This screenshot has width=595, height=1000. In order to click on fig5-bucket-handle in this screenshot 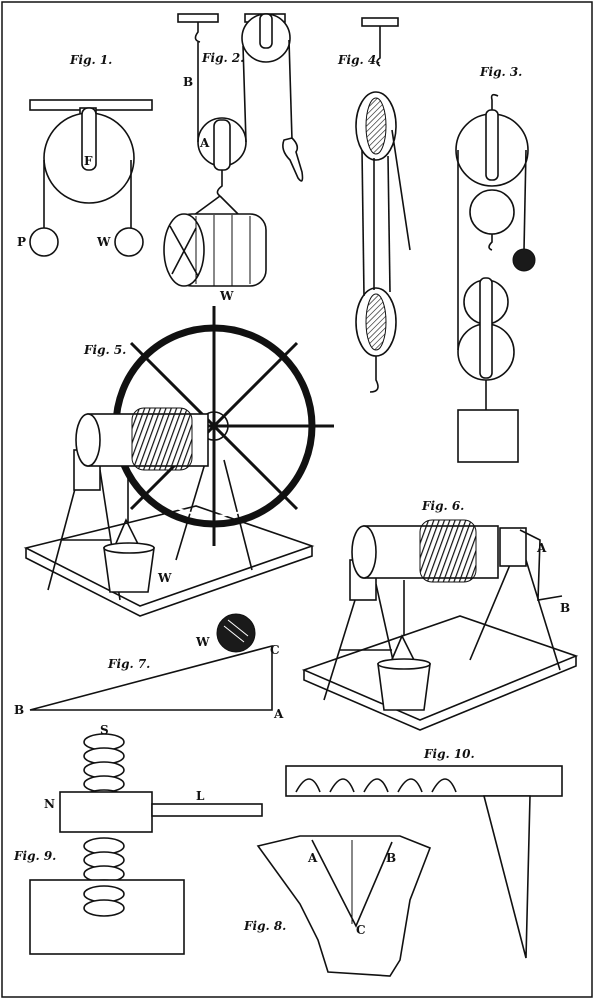, I will do `click(127, 533)`.